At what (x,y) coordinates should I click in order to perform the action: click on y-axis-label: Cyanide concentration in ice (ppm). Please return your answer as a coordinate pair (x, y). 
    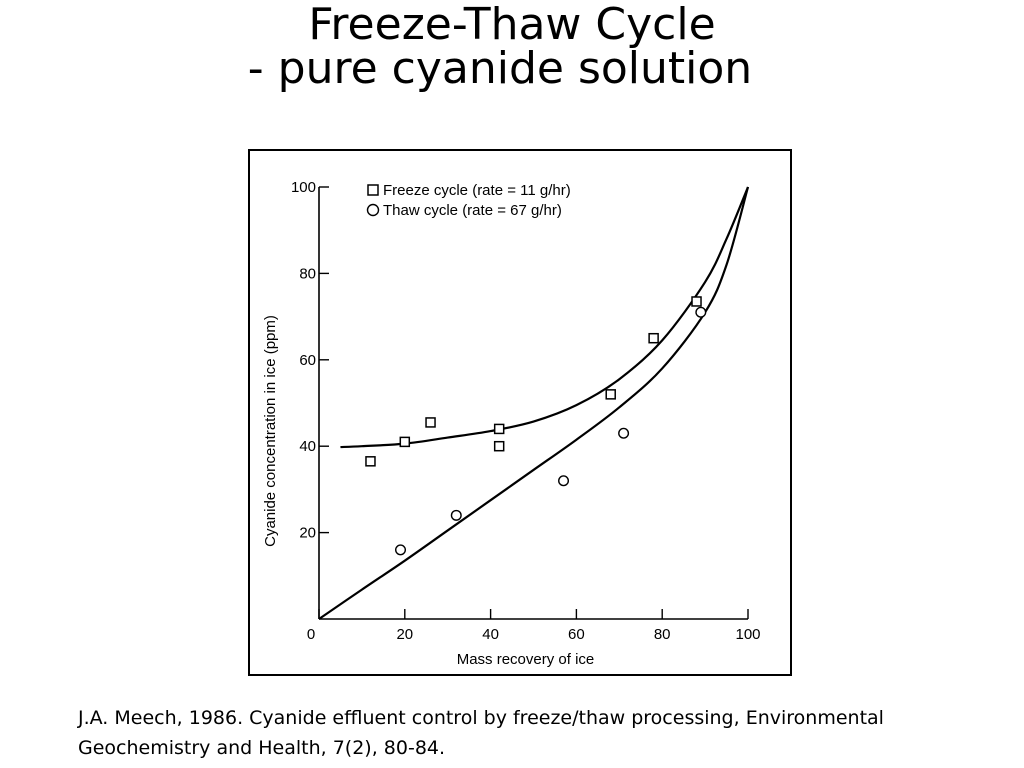
    Looking at the image, I should click on (270, 431).